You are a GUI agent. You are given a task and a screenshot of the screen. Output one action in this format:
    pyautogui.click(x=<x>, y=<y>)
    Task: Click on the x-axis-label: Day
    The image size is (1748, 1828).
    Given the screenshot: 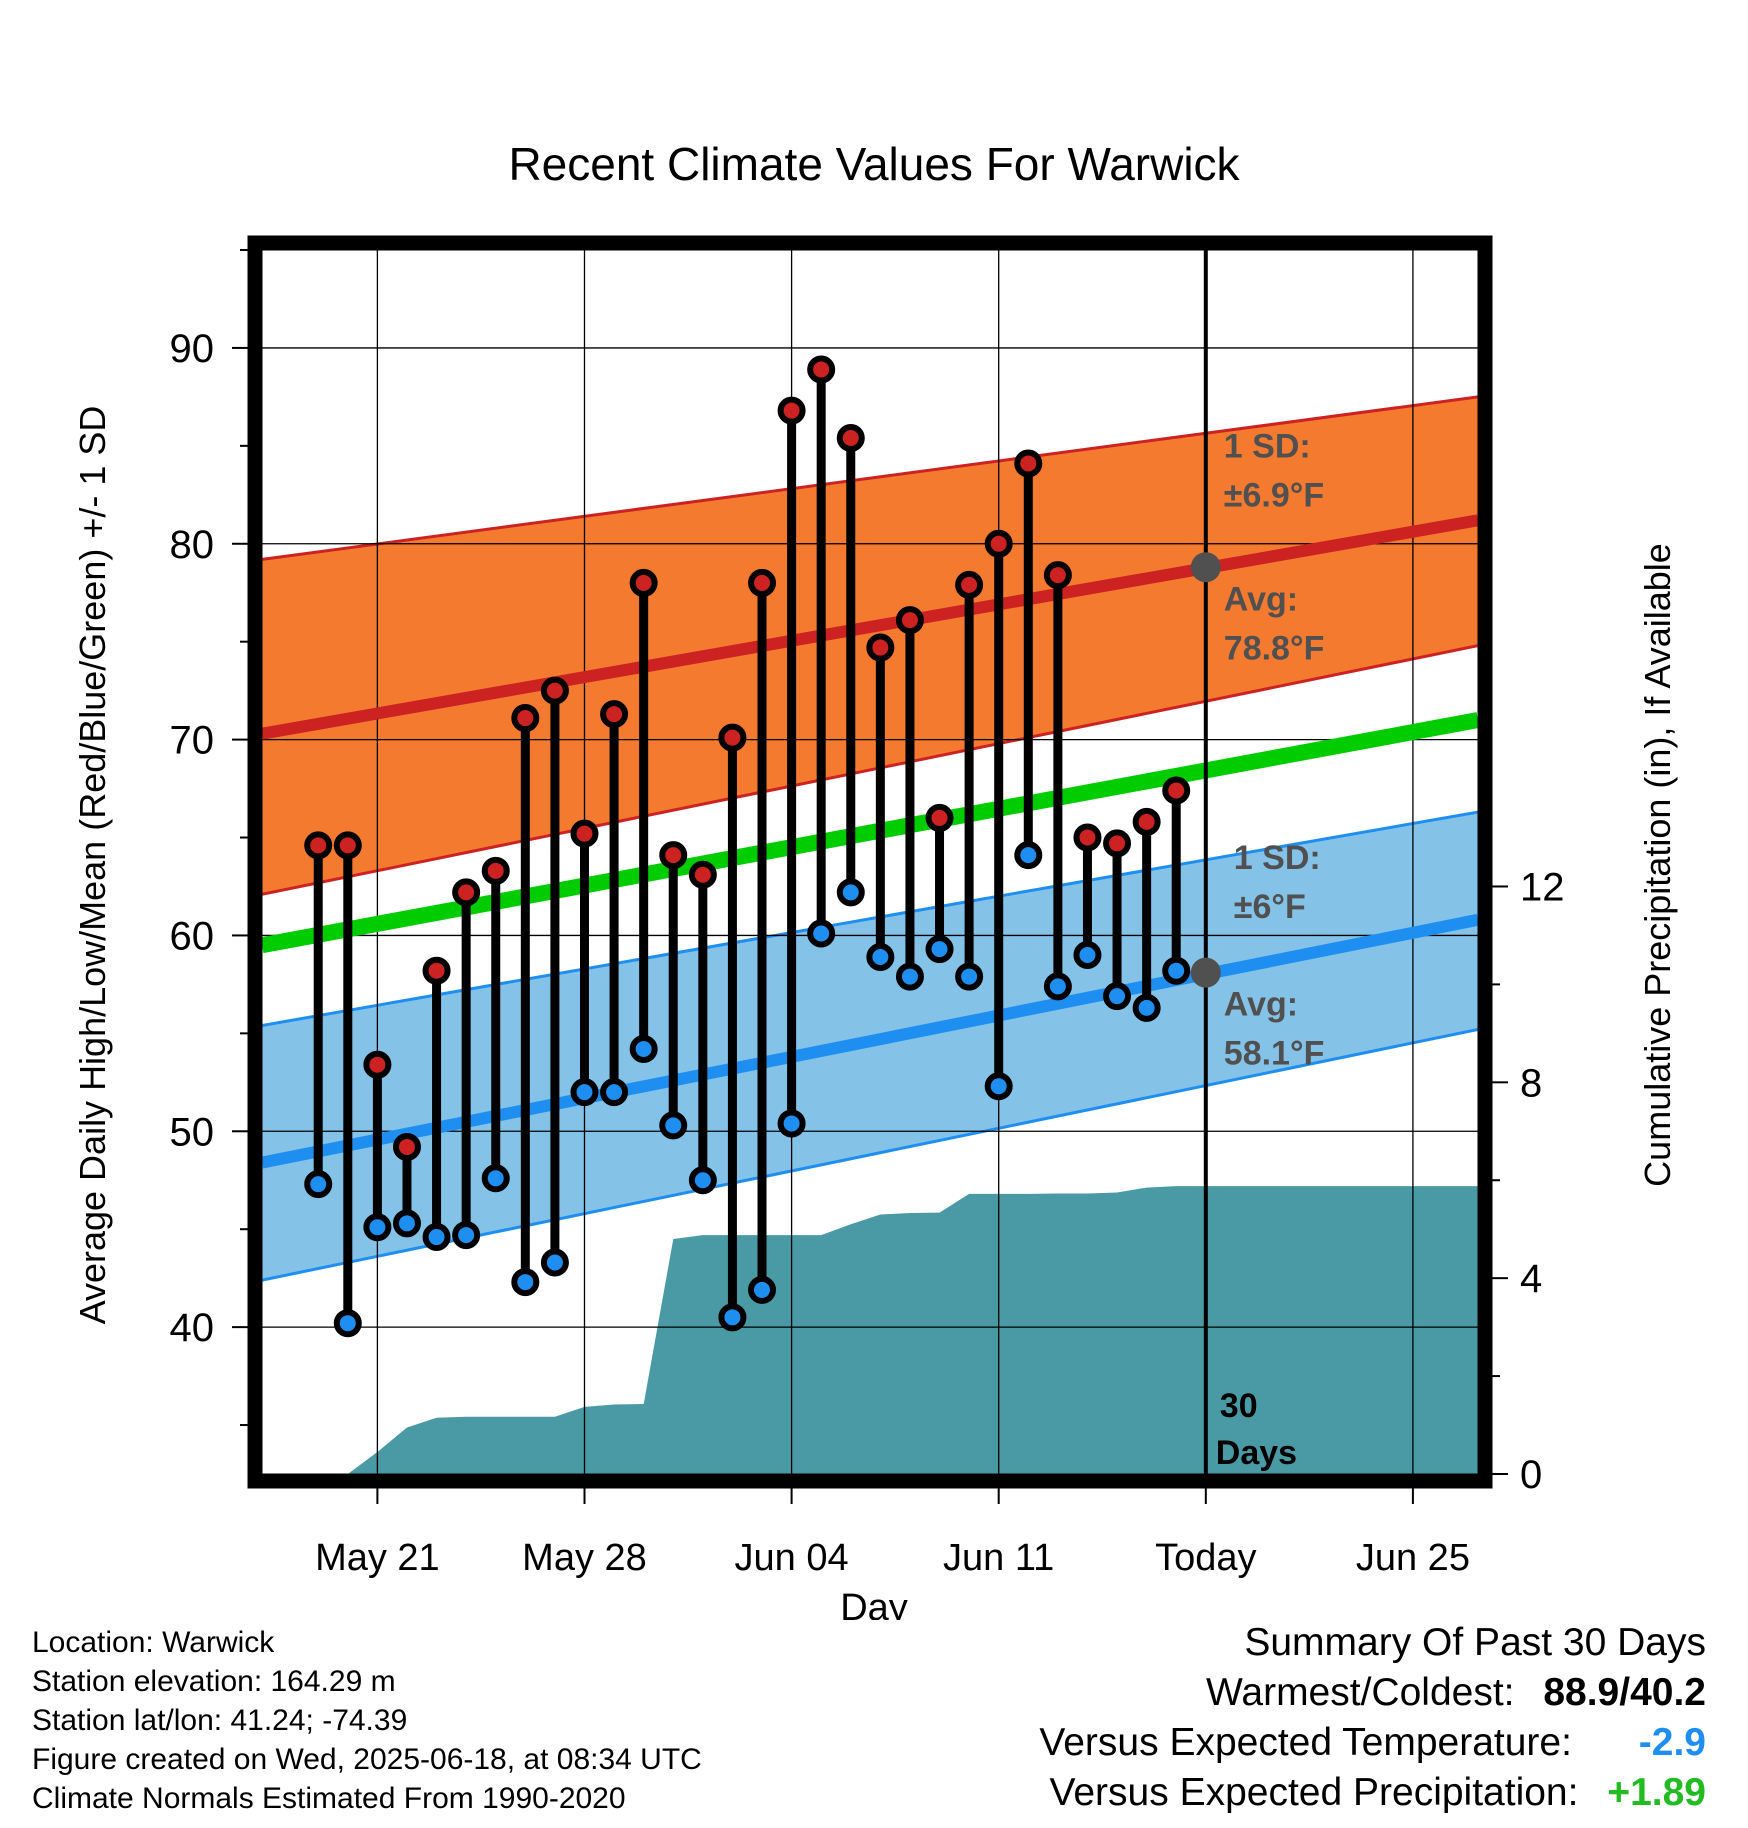 What is the action you would take?
    pyautogui.click(x=874, y=1603)
    